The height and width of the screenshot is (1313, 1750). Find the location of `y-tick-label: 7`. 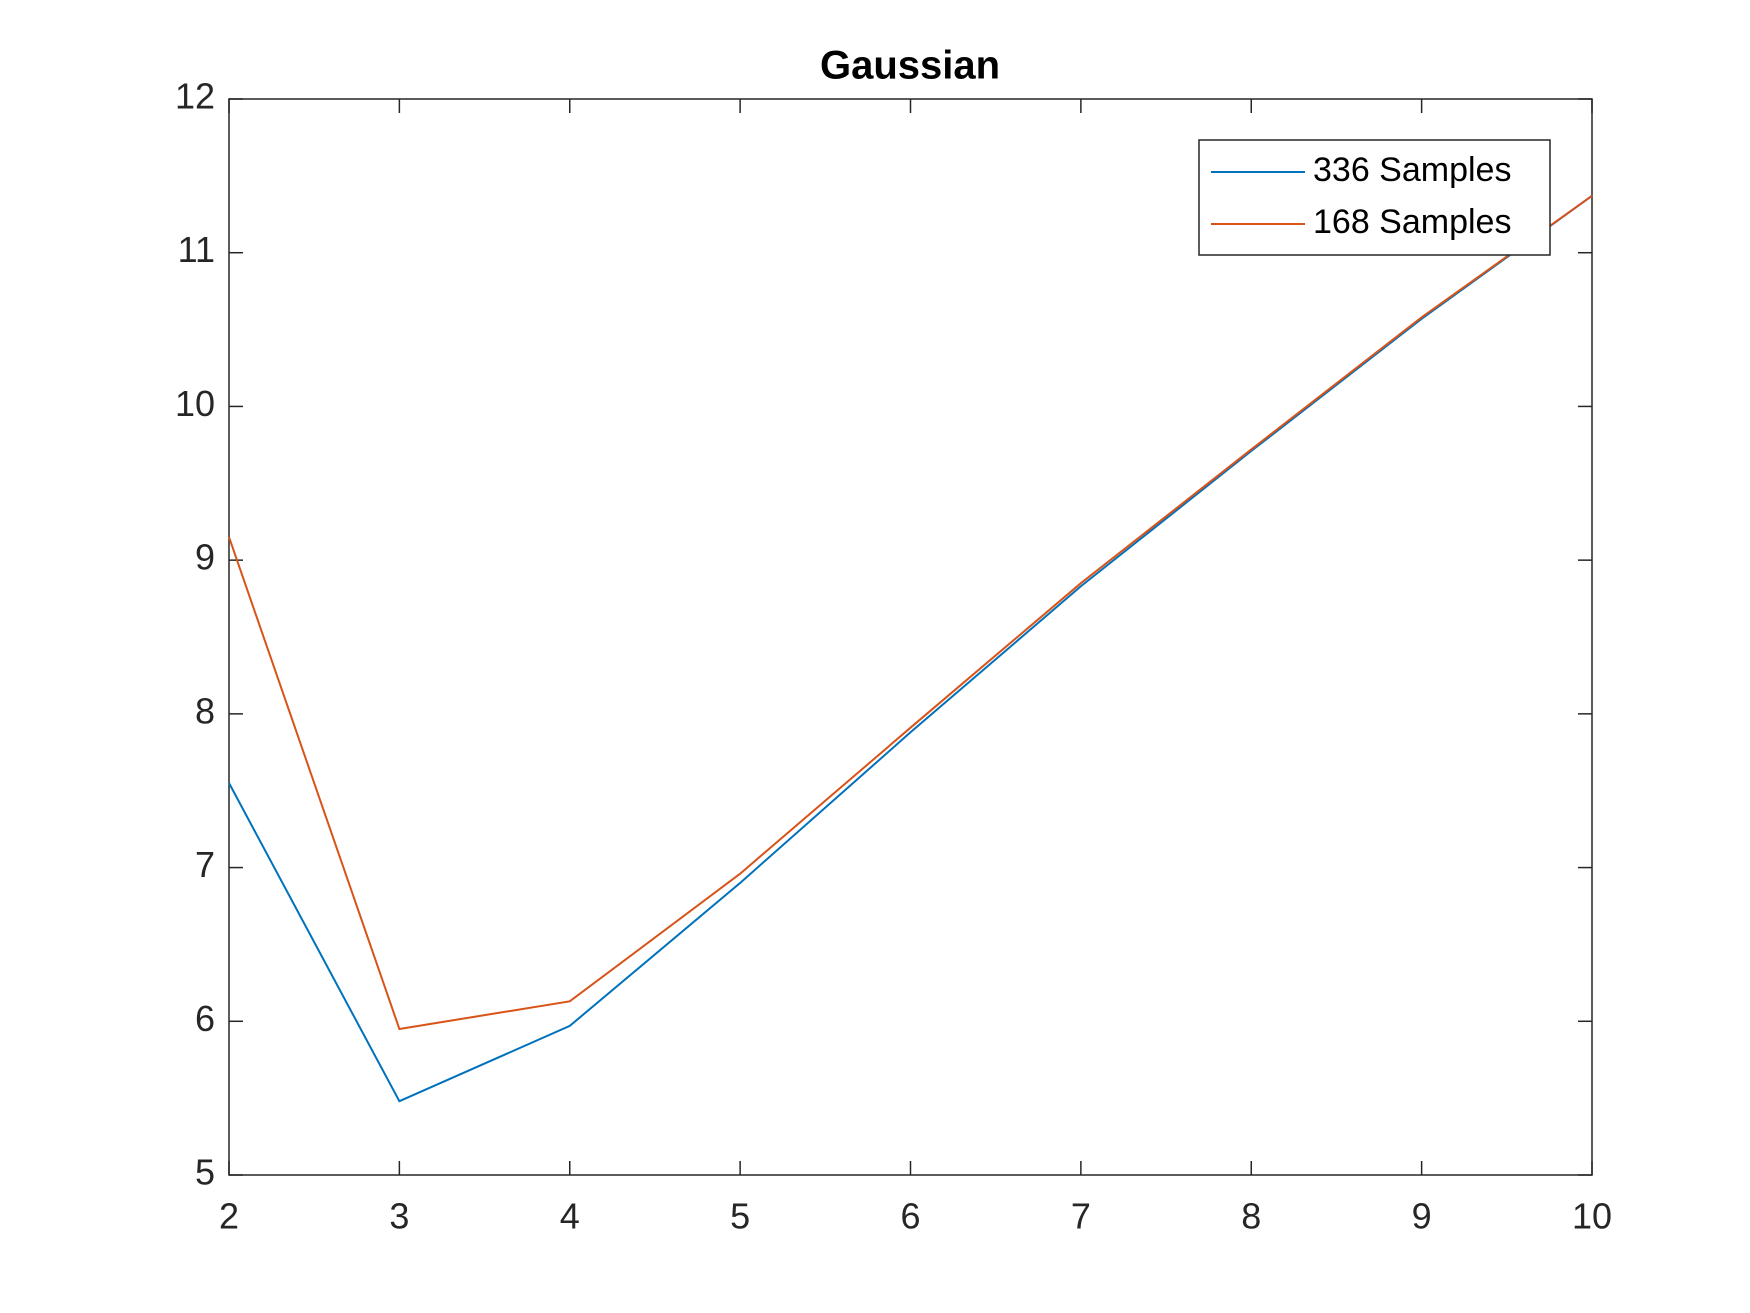

y-tick-label: 7 is located at coordinates (205, 864).